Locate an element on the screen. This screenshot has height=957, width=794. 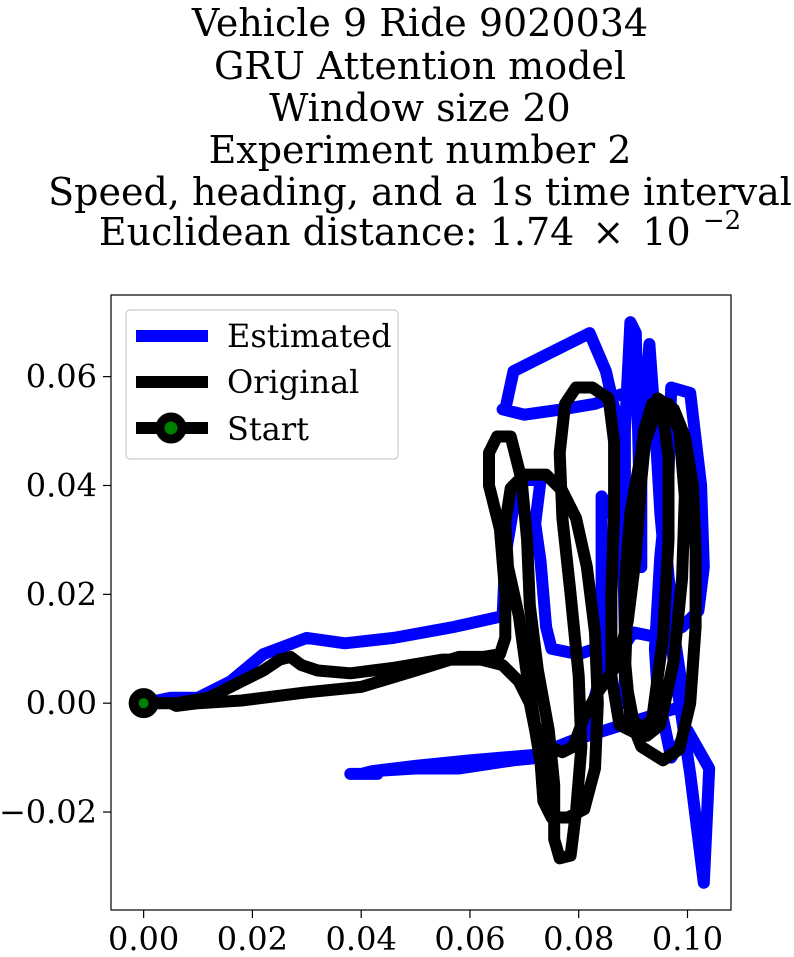
y-tick-label: −0.02 is located at coordinates (48, 812).